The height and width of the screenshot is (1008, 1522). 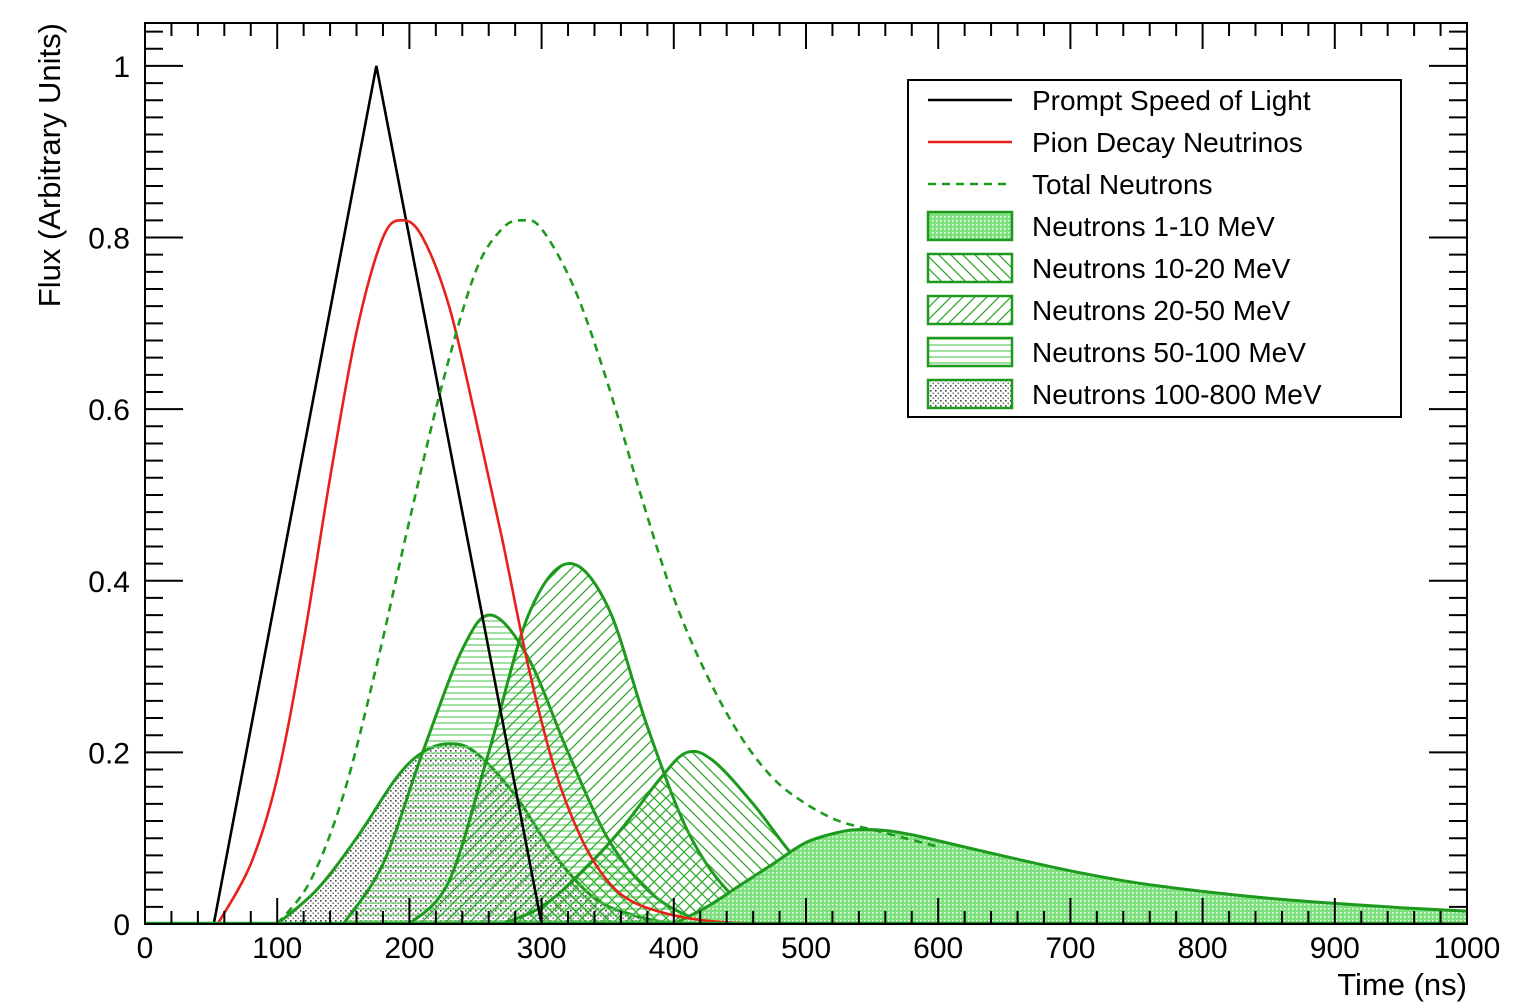 I want to click on y-tick-label: 0.6, so click(x=109, y=410).